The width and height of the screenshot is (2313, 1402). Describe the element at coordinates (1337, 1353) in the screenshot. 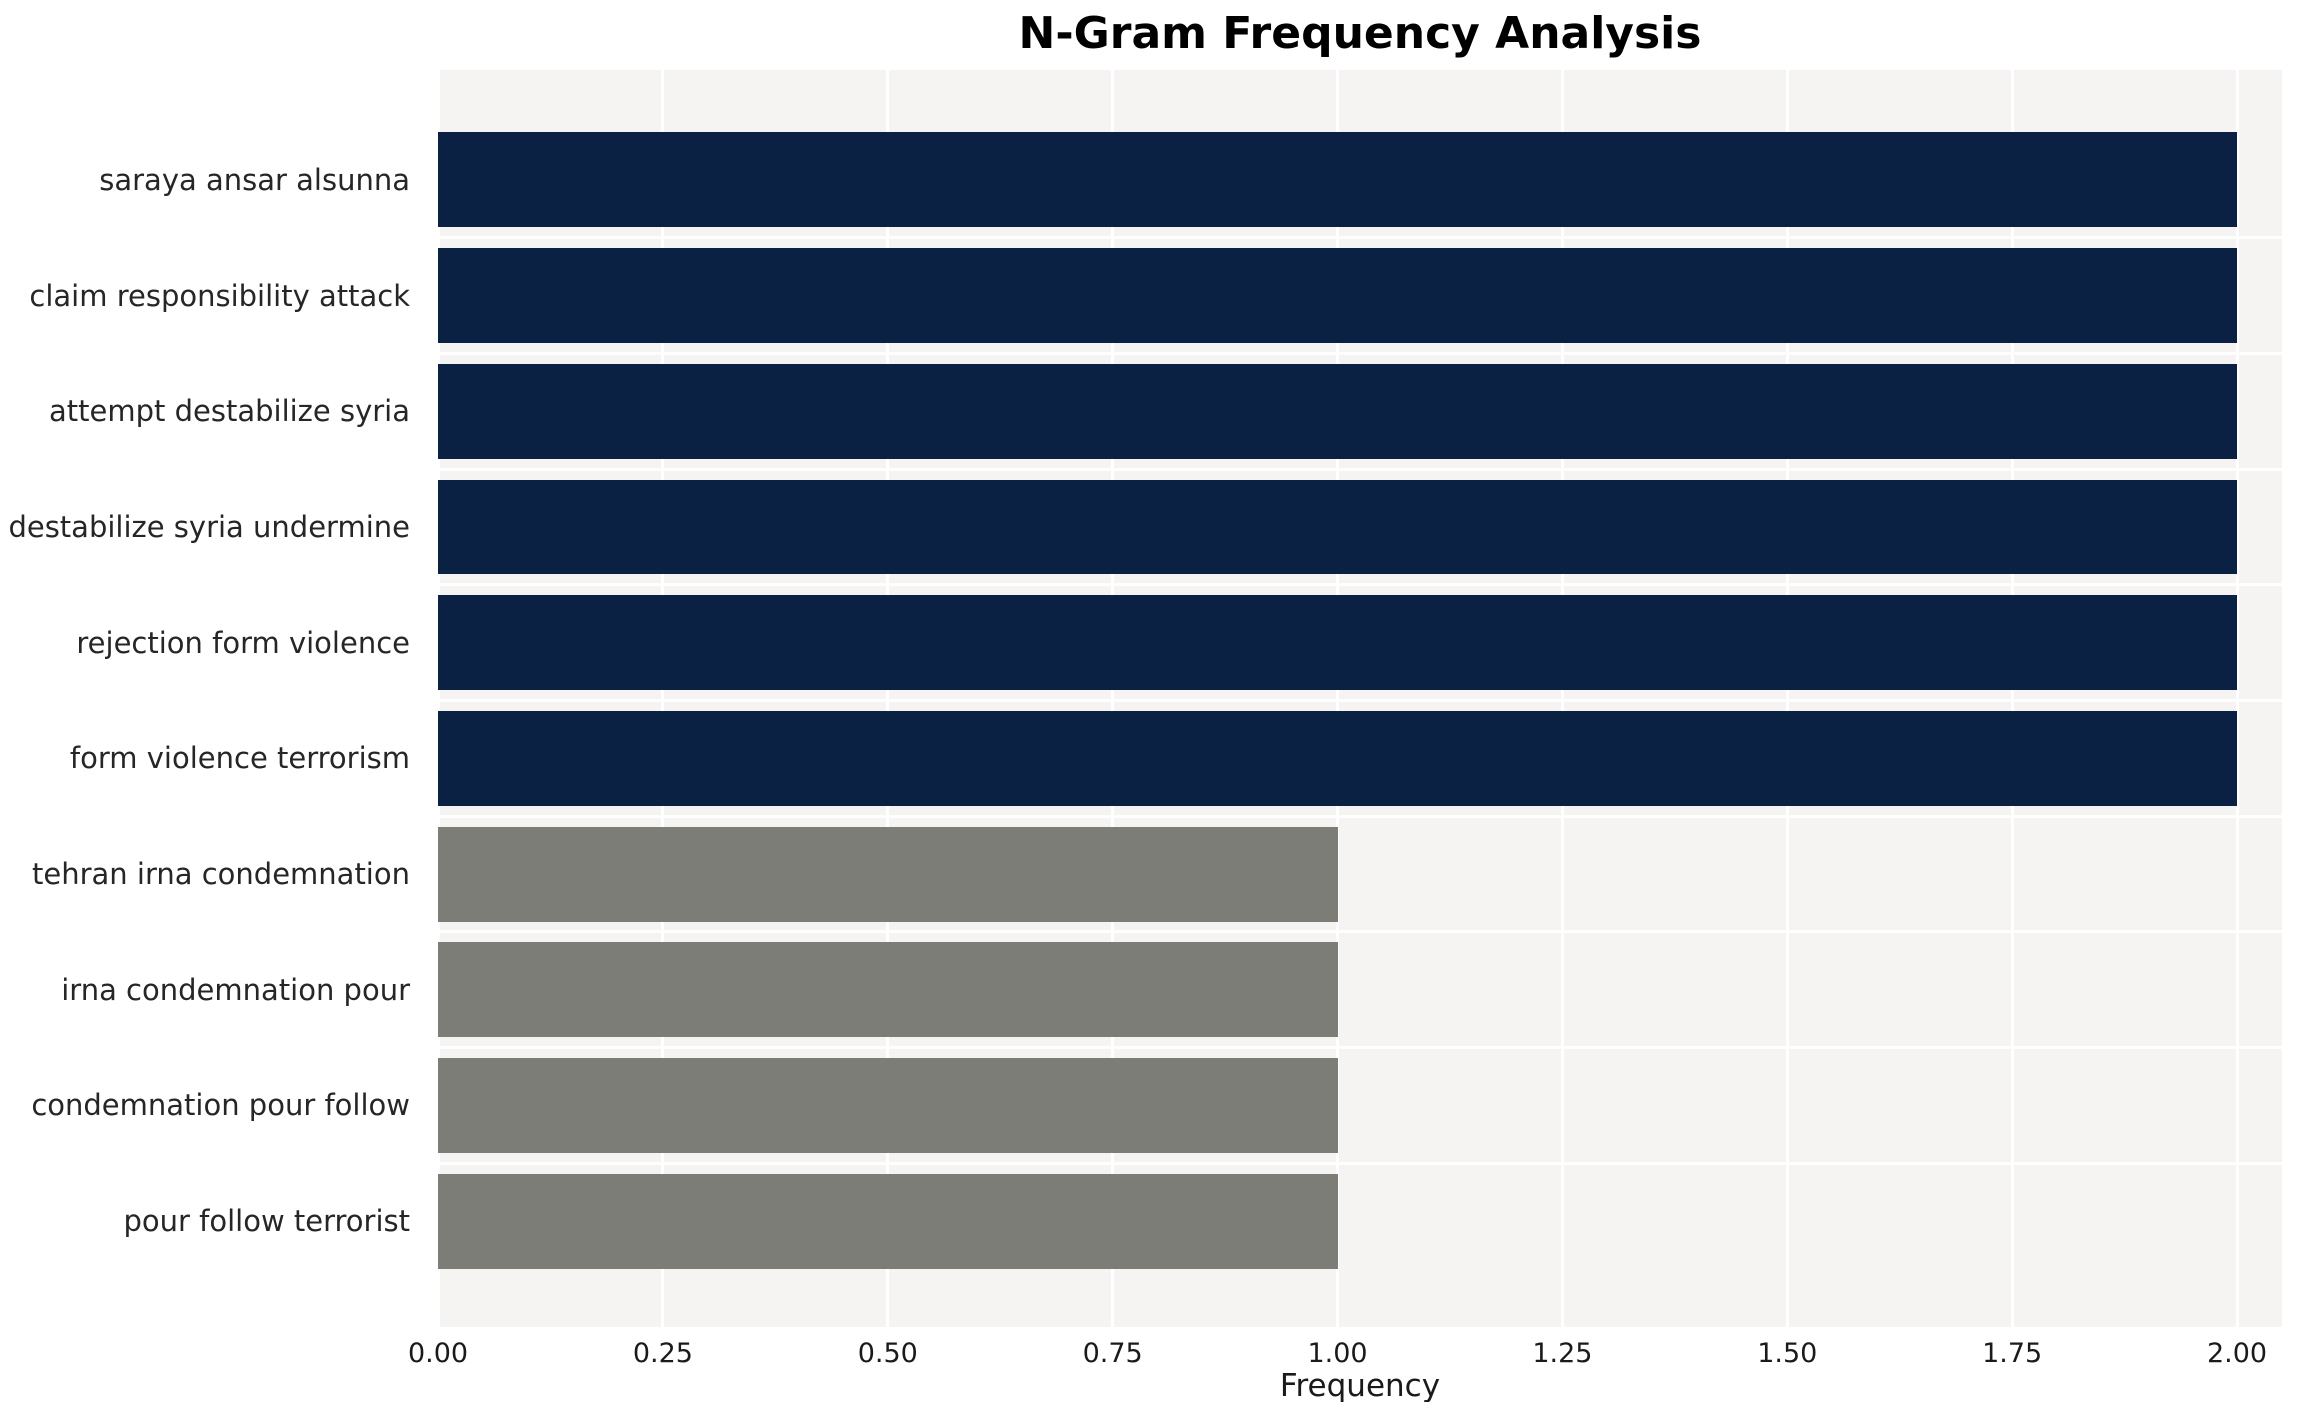

I see `x-axis-tick-label: 1.00` at that location.